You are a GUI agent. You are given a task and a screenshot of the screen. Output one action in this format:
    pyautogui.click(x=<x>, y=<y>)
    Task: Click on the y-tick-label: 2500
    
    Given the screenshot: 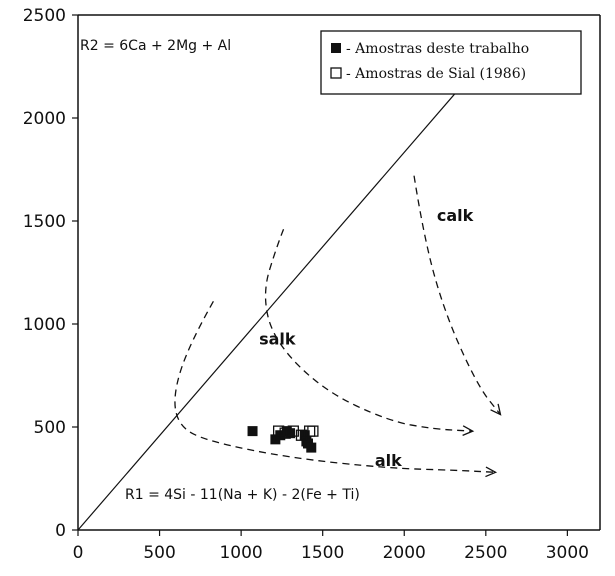 What is the action you would take?
    pyautogui.click(x=44, y=16)
    